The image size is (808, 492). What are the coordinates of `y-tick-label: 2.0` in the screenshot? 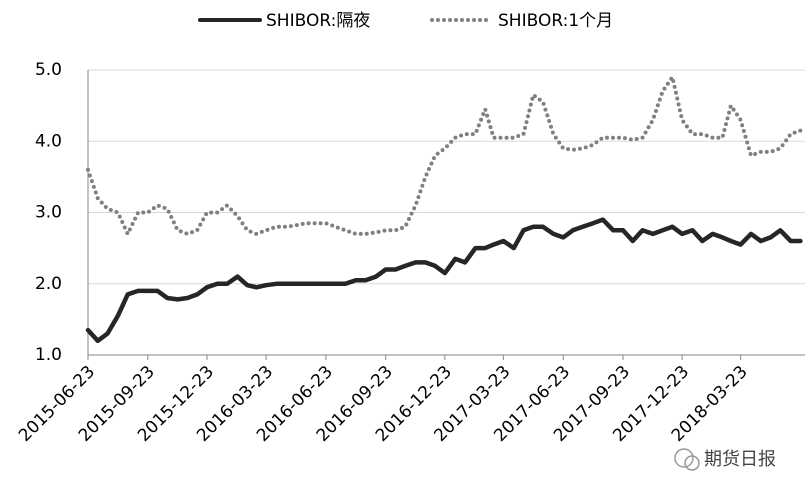 It's located at (48, 284).